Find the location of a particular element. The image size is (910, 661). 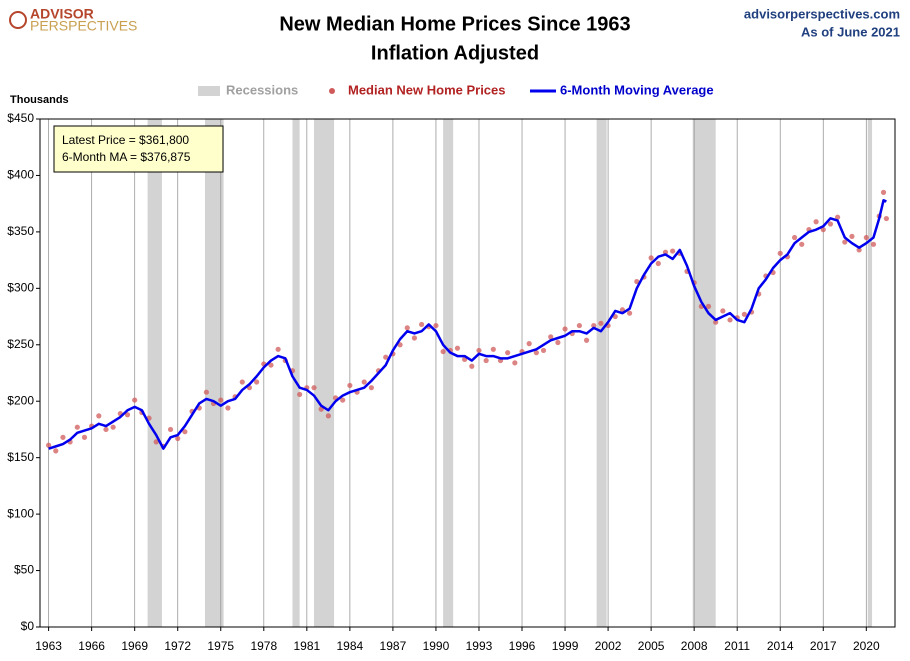

y-tick-label: $300 is located at coordinates (20, 288).